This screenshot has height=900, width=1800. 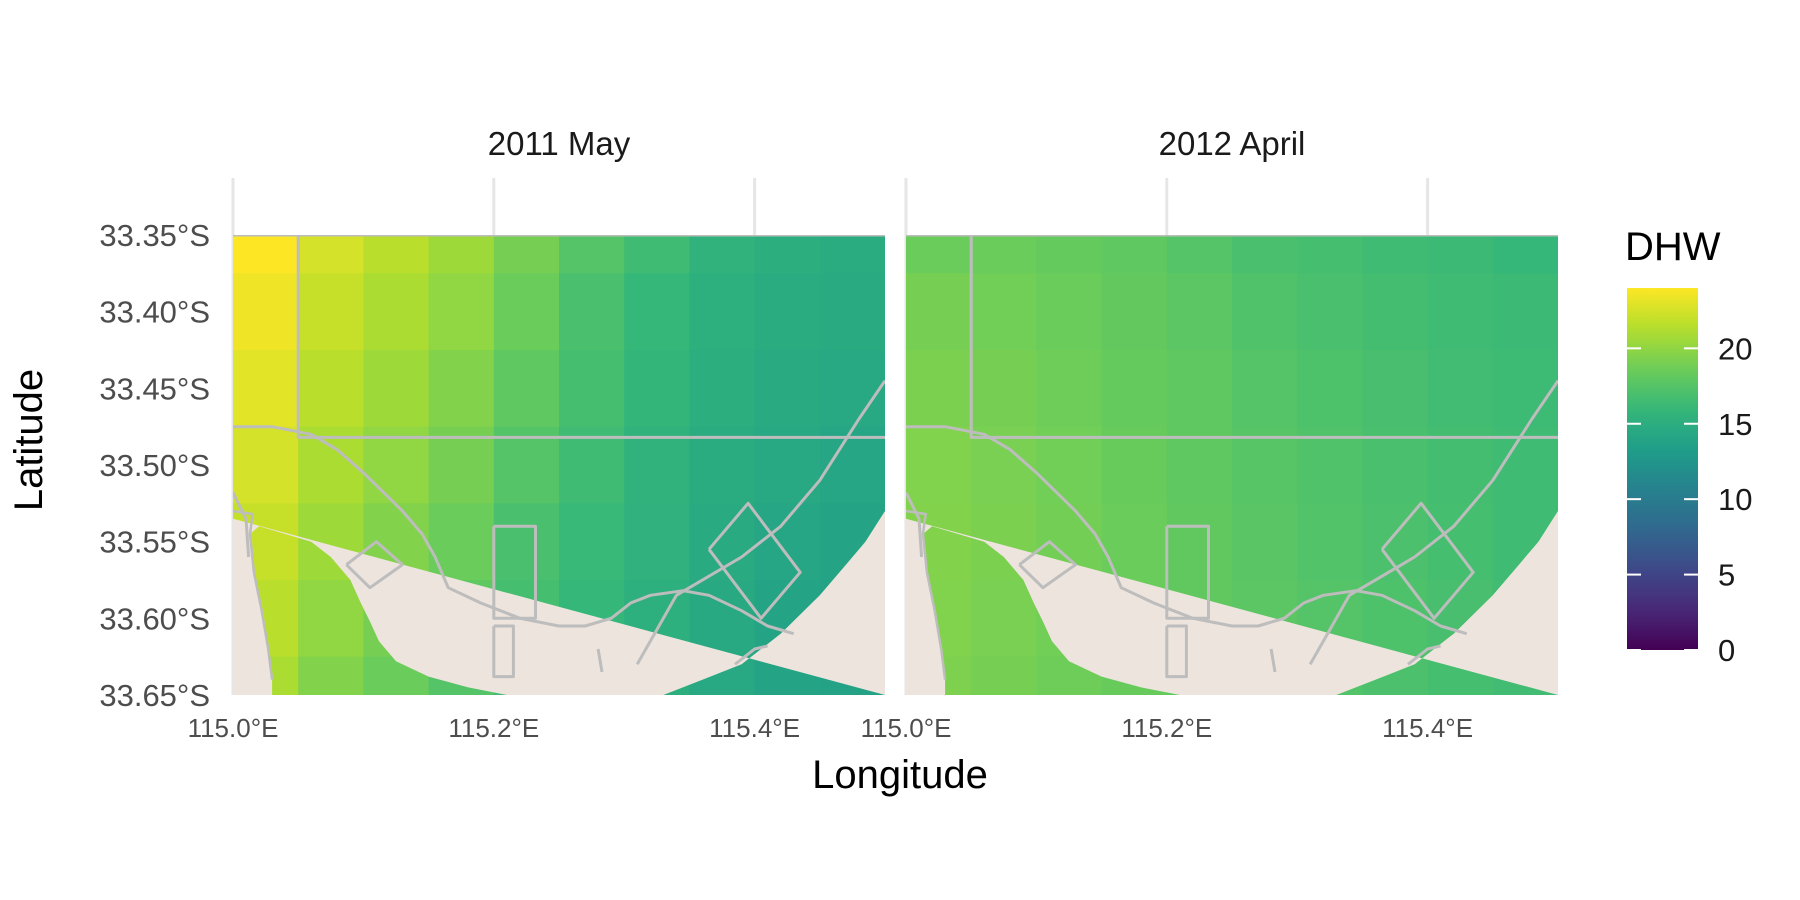 I want to click on y-tick-label: 33.55°S, so click(x=154, y=542).